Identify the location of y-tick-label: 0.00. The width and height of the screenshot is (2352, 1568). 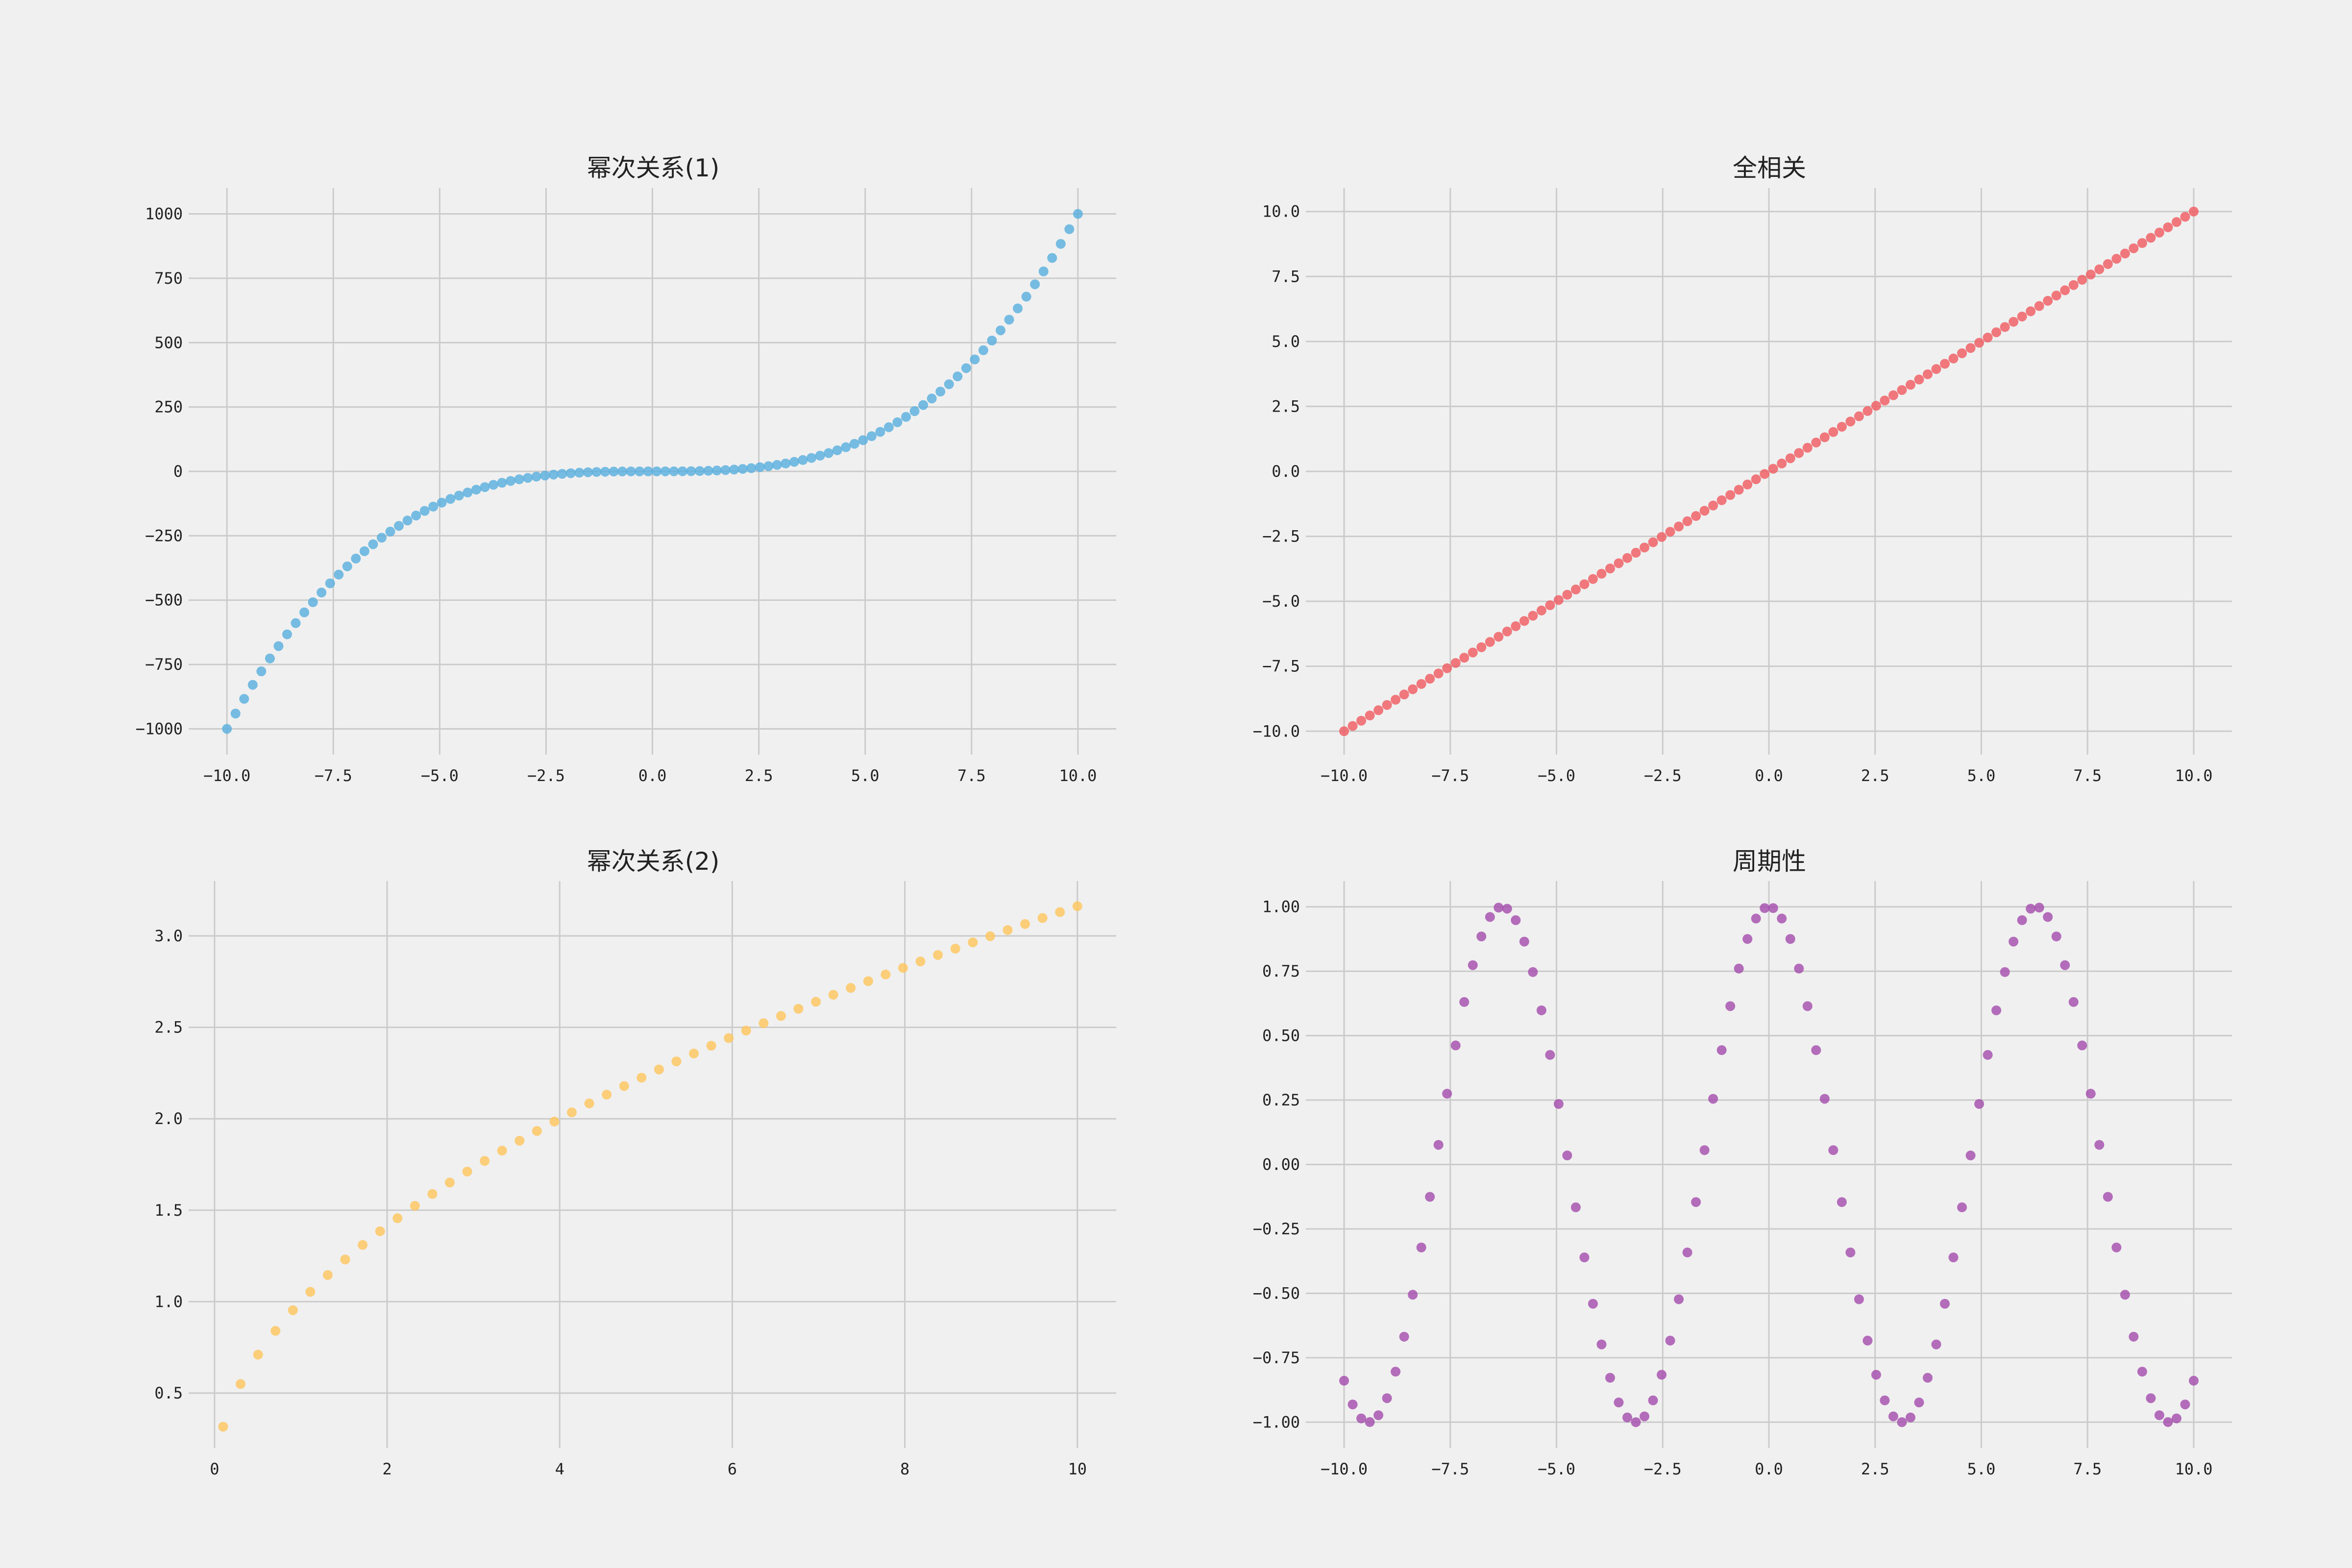
(1281, 1164).